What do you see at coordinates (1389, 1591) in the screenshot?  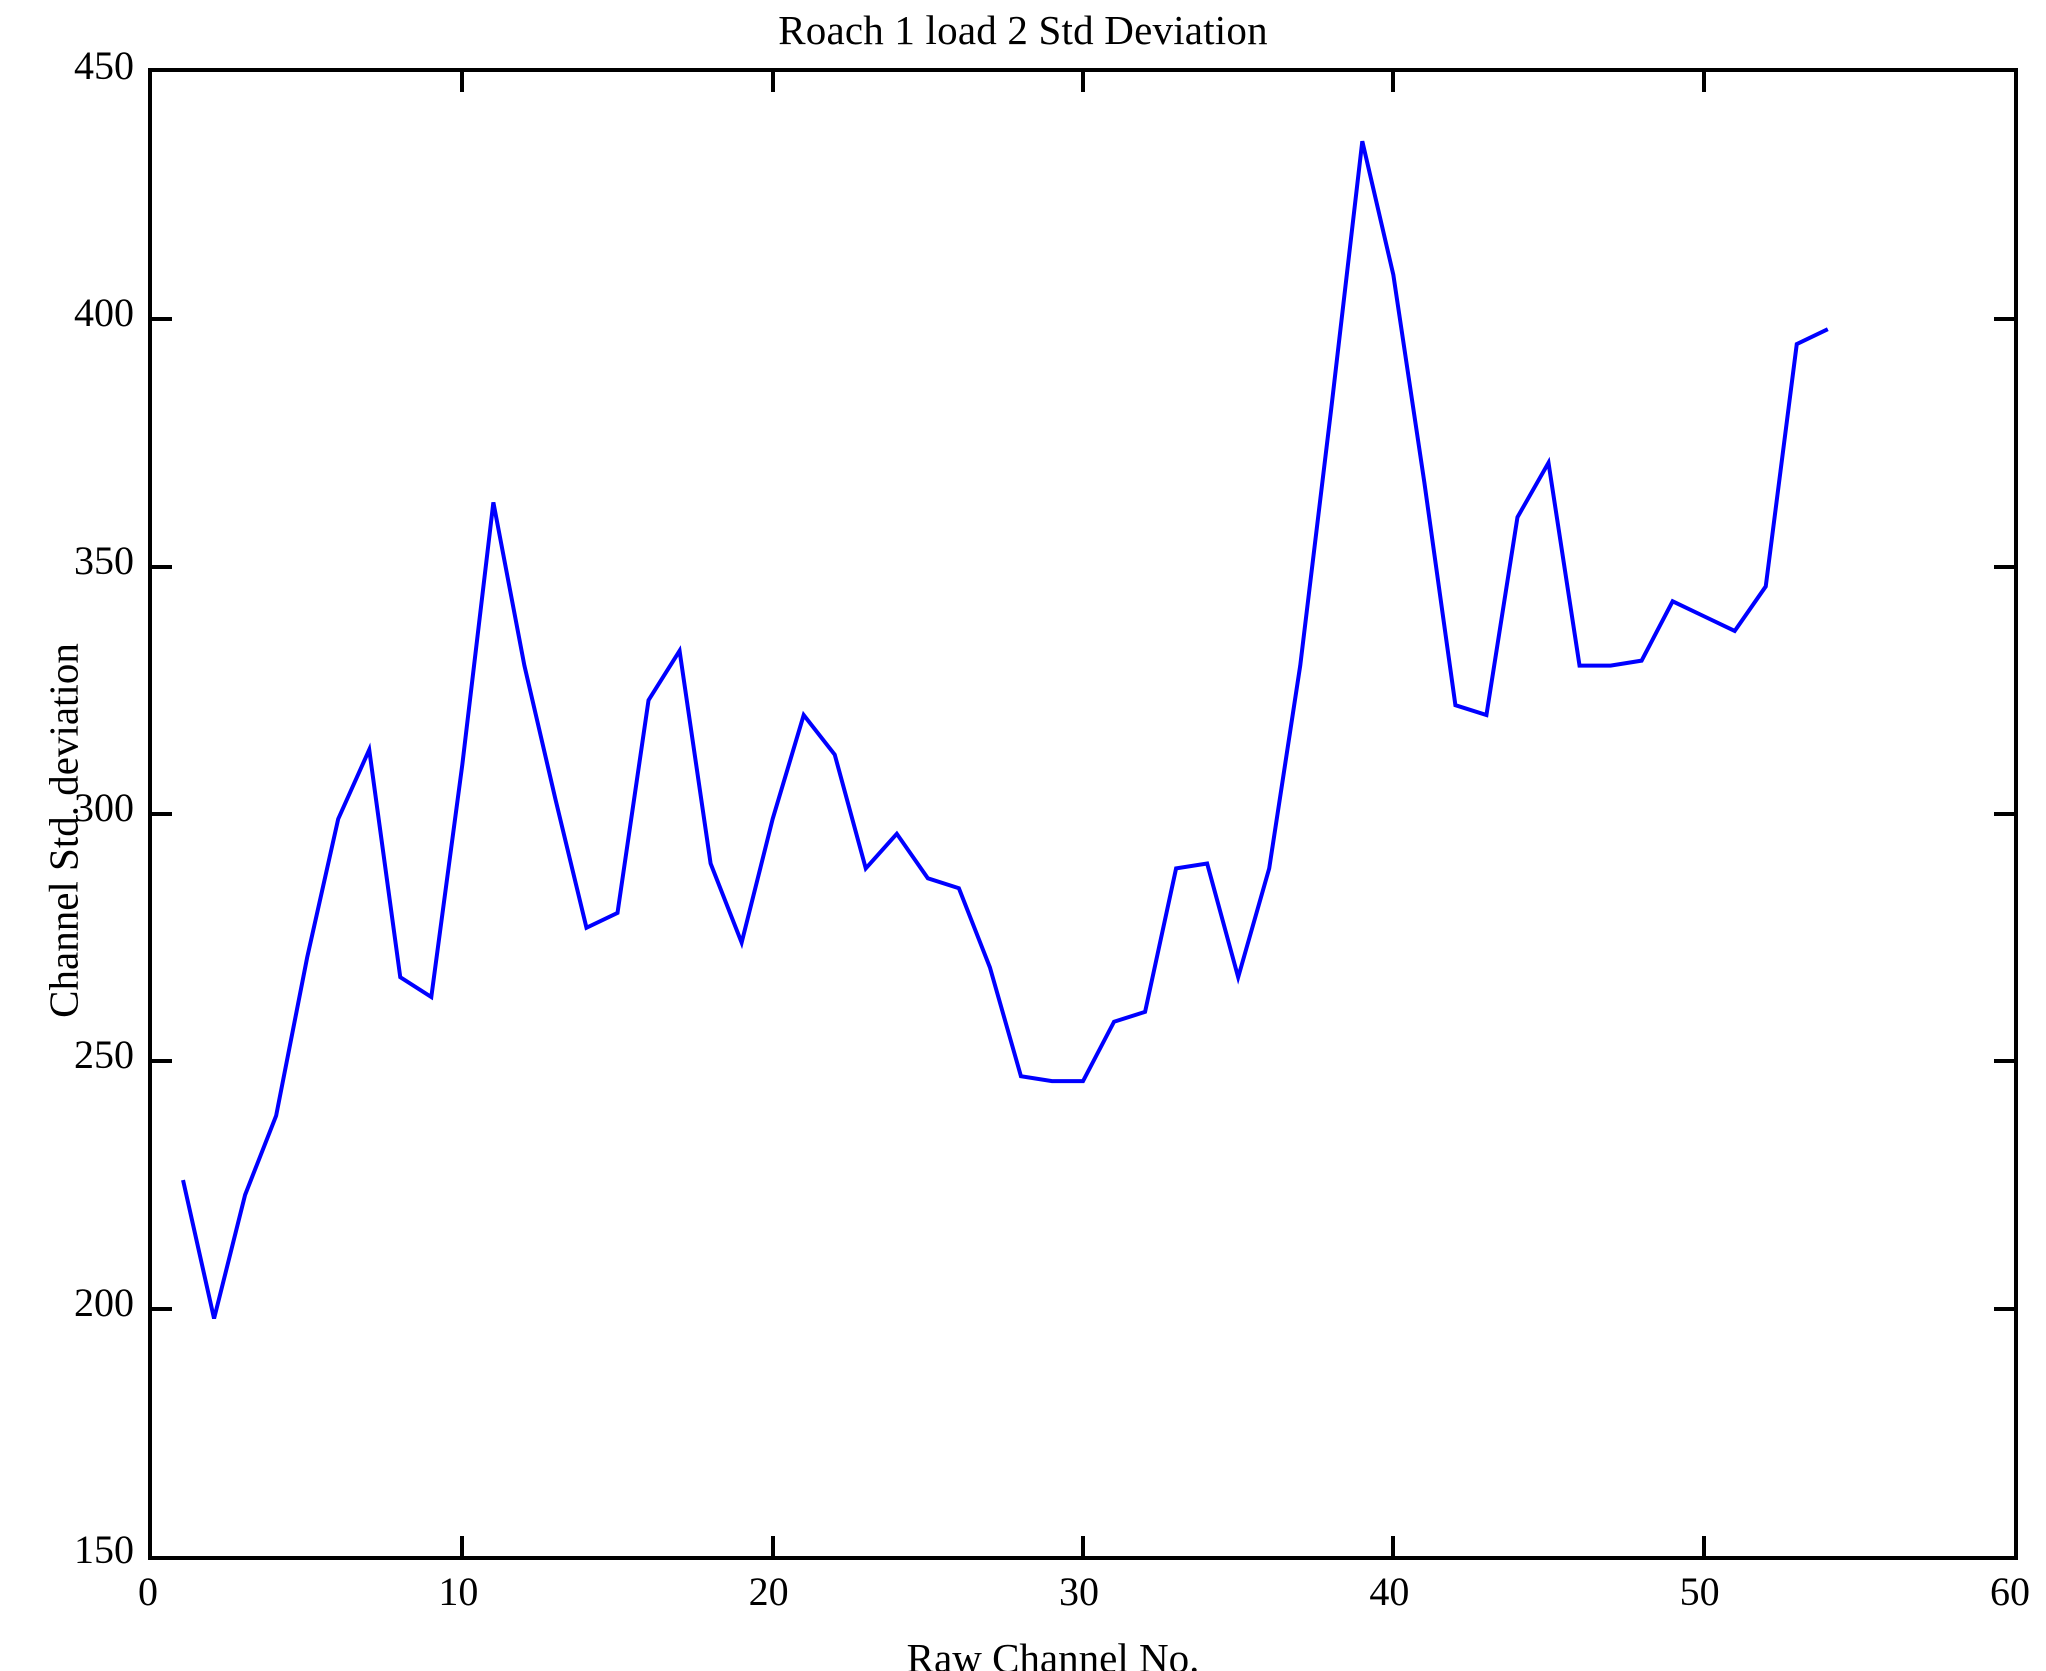 I see `x-tick-label: 40` at bounding box center [1389, 1591].